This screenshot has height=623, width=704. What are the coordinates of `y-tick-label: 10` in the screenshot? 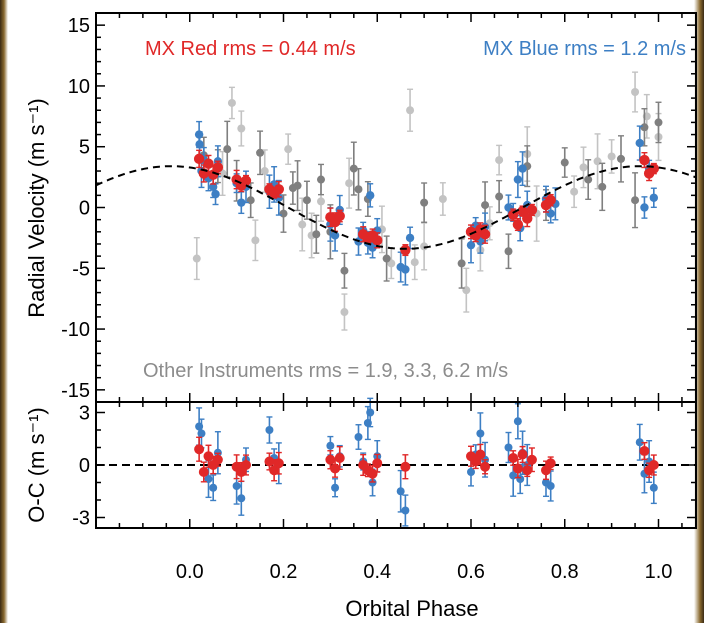 It's located at (79, 87).